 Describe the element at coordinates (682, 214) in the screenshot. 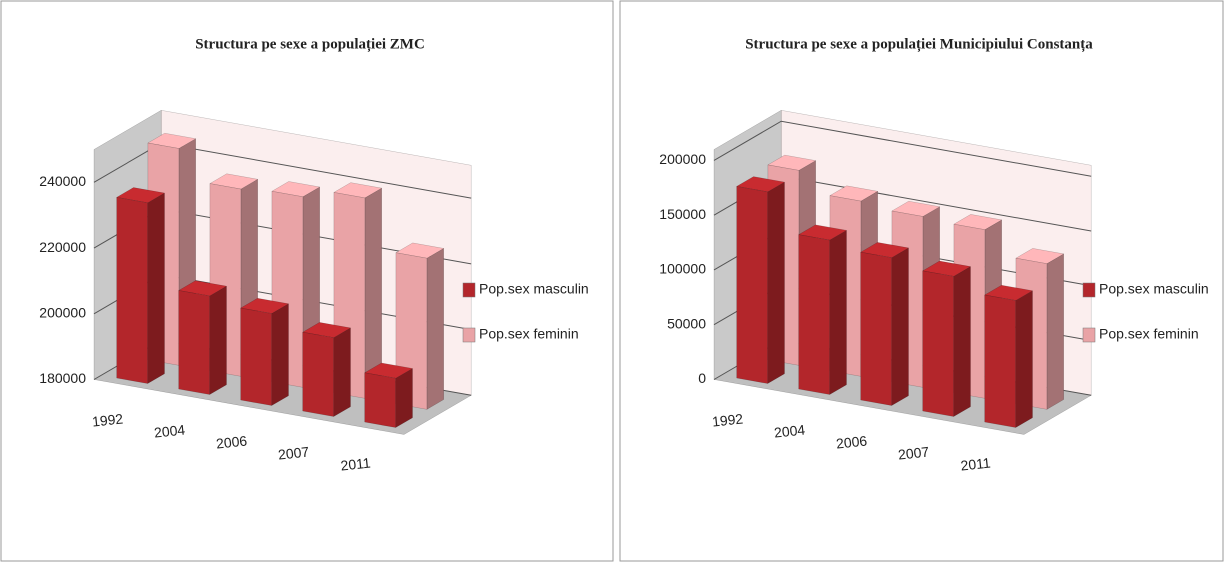

I see `y-tick-label: 150000` at that location.